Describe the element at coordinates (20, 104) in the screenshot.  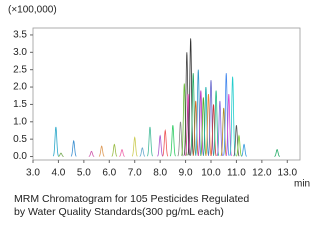
I see `y-tick-label: 1.5` at that location.